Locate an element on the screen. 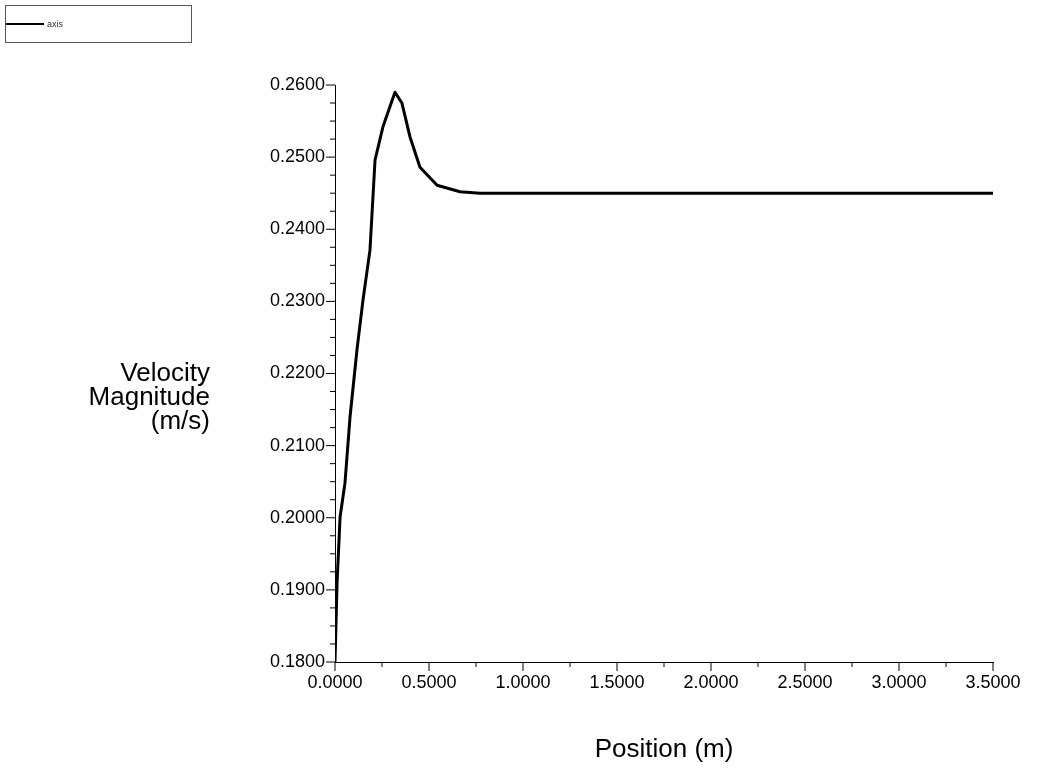 The width and height of the screenshot is (1040, 769). y-tick-label: 0.2200 is located at coordinates (297, 372).